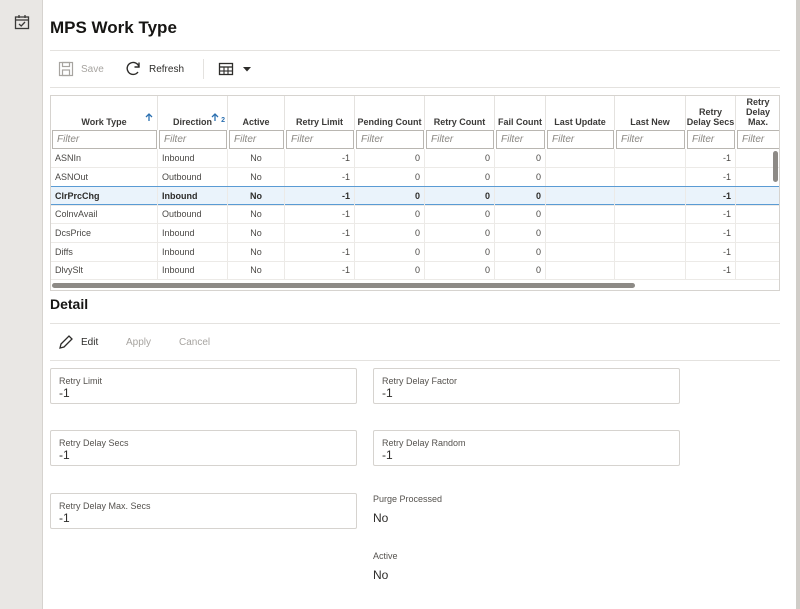  I want to click on table-row: ASNOut Outbound No -1 0 0 0 -1, so click(415, 177).